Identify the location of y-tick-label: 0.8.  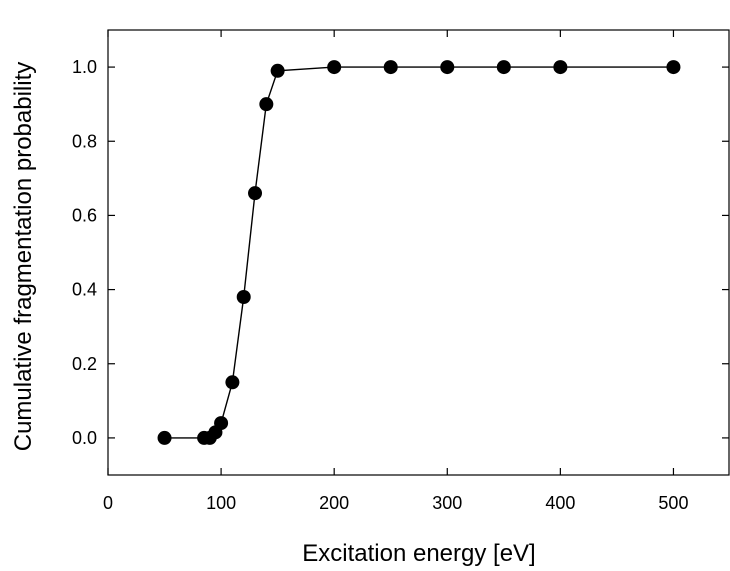
(84, 141).